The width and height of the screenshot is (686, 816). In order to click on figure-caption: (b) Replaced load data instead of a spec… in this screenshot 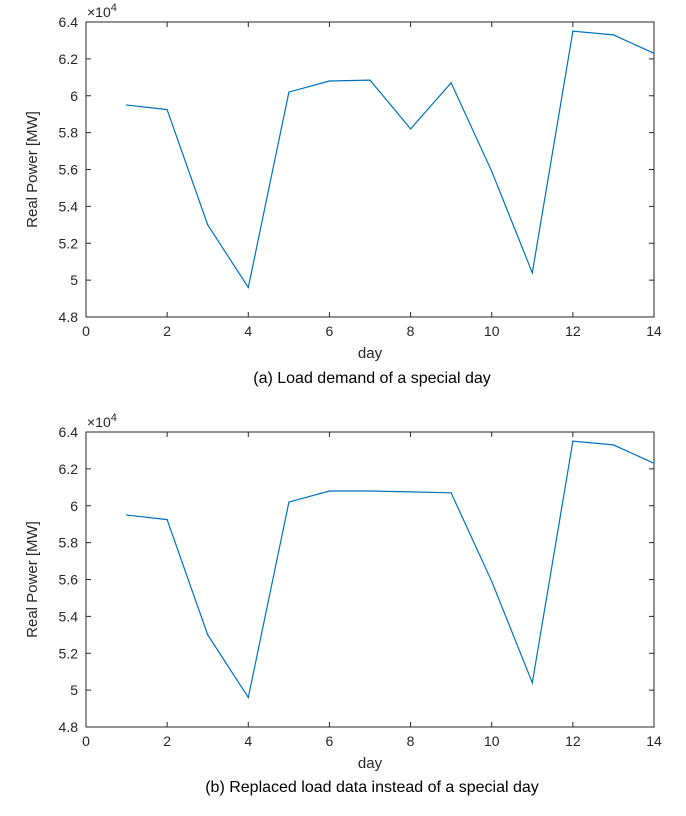, I will do `click(372, 787)`.